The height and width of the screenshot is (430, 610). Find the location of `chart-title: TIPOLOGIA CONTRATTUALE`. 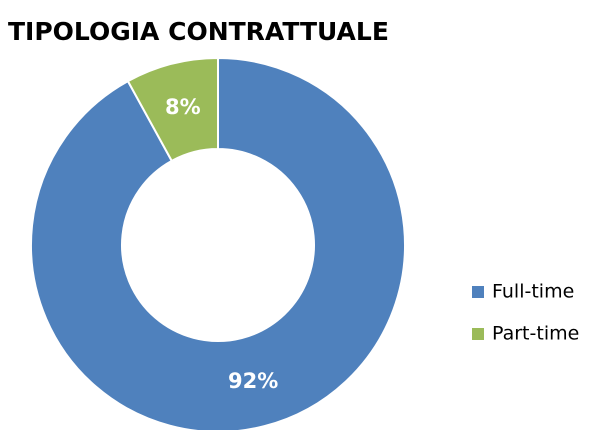

chart-title: TIPOLOGIA CONTRATTUALE is located at coordinates (198, 31).